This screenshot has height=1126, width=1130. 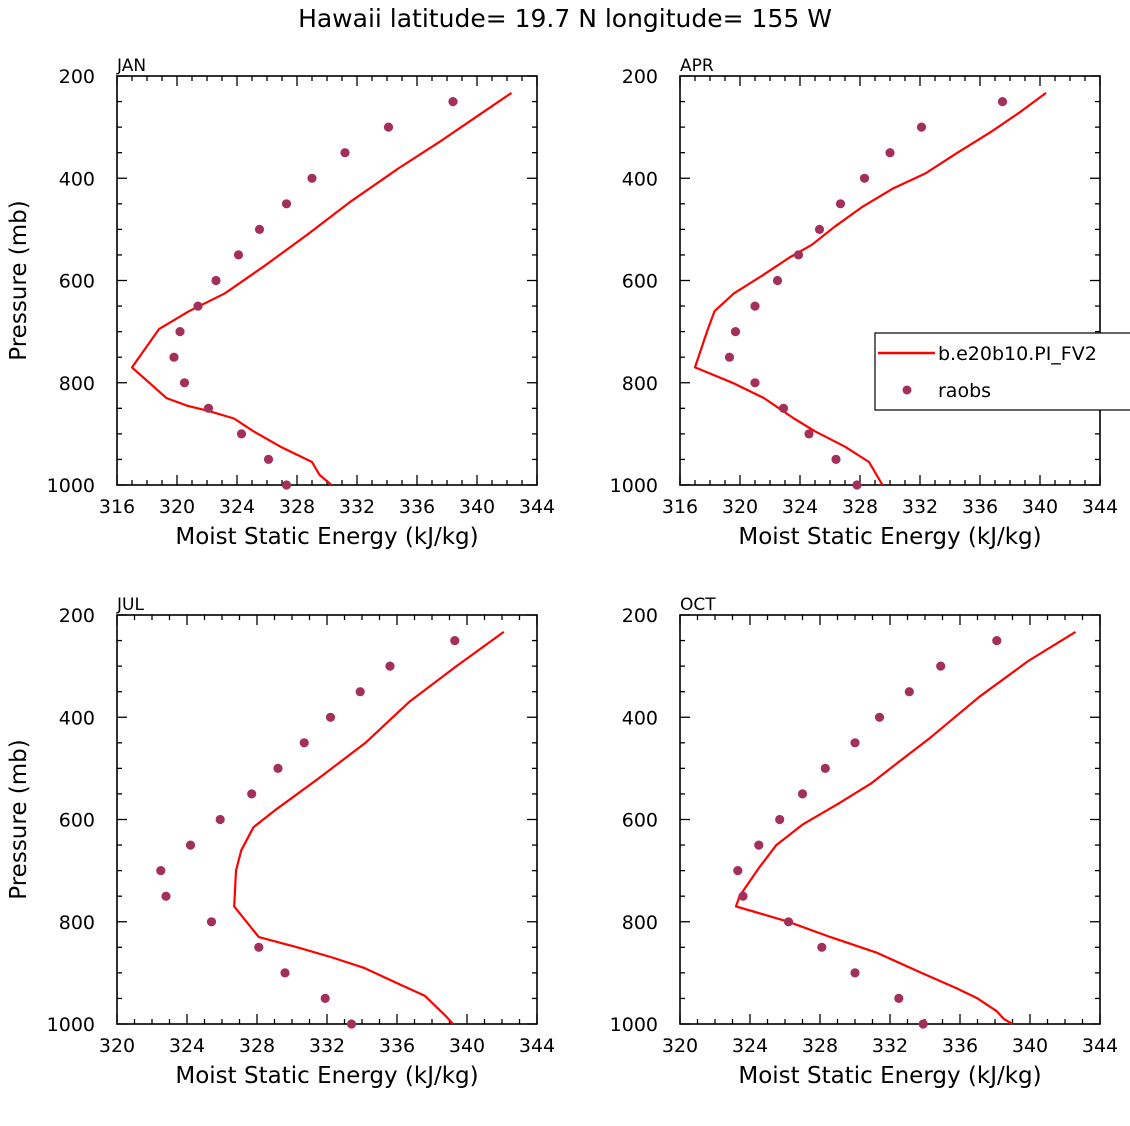 I want to click on y-tick-label: 1000, so click(x=634, y=1025).